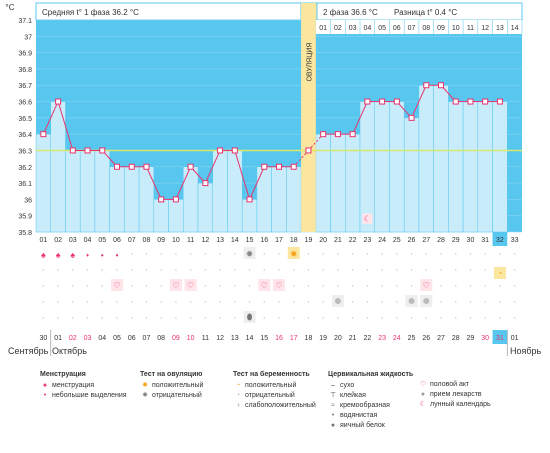  Describe the element at coordinates (274, 406) in the screenshot. I see `legend-item: ◑ слабоположительный` at that location.